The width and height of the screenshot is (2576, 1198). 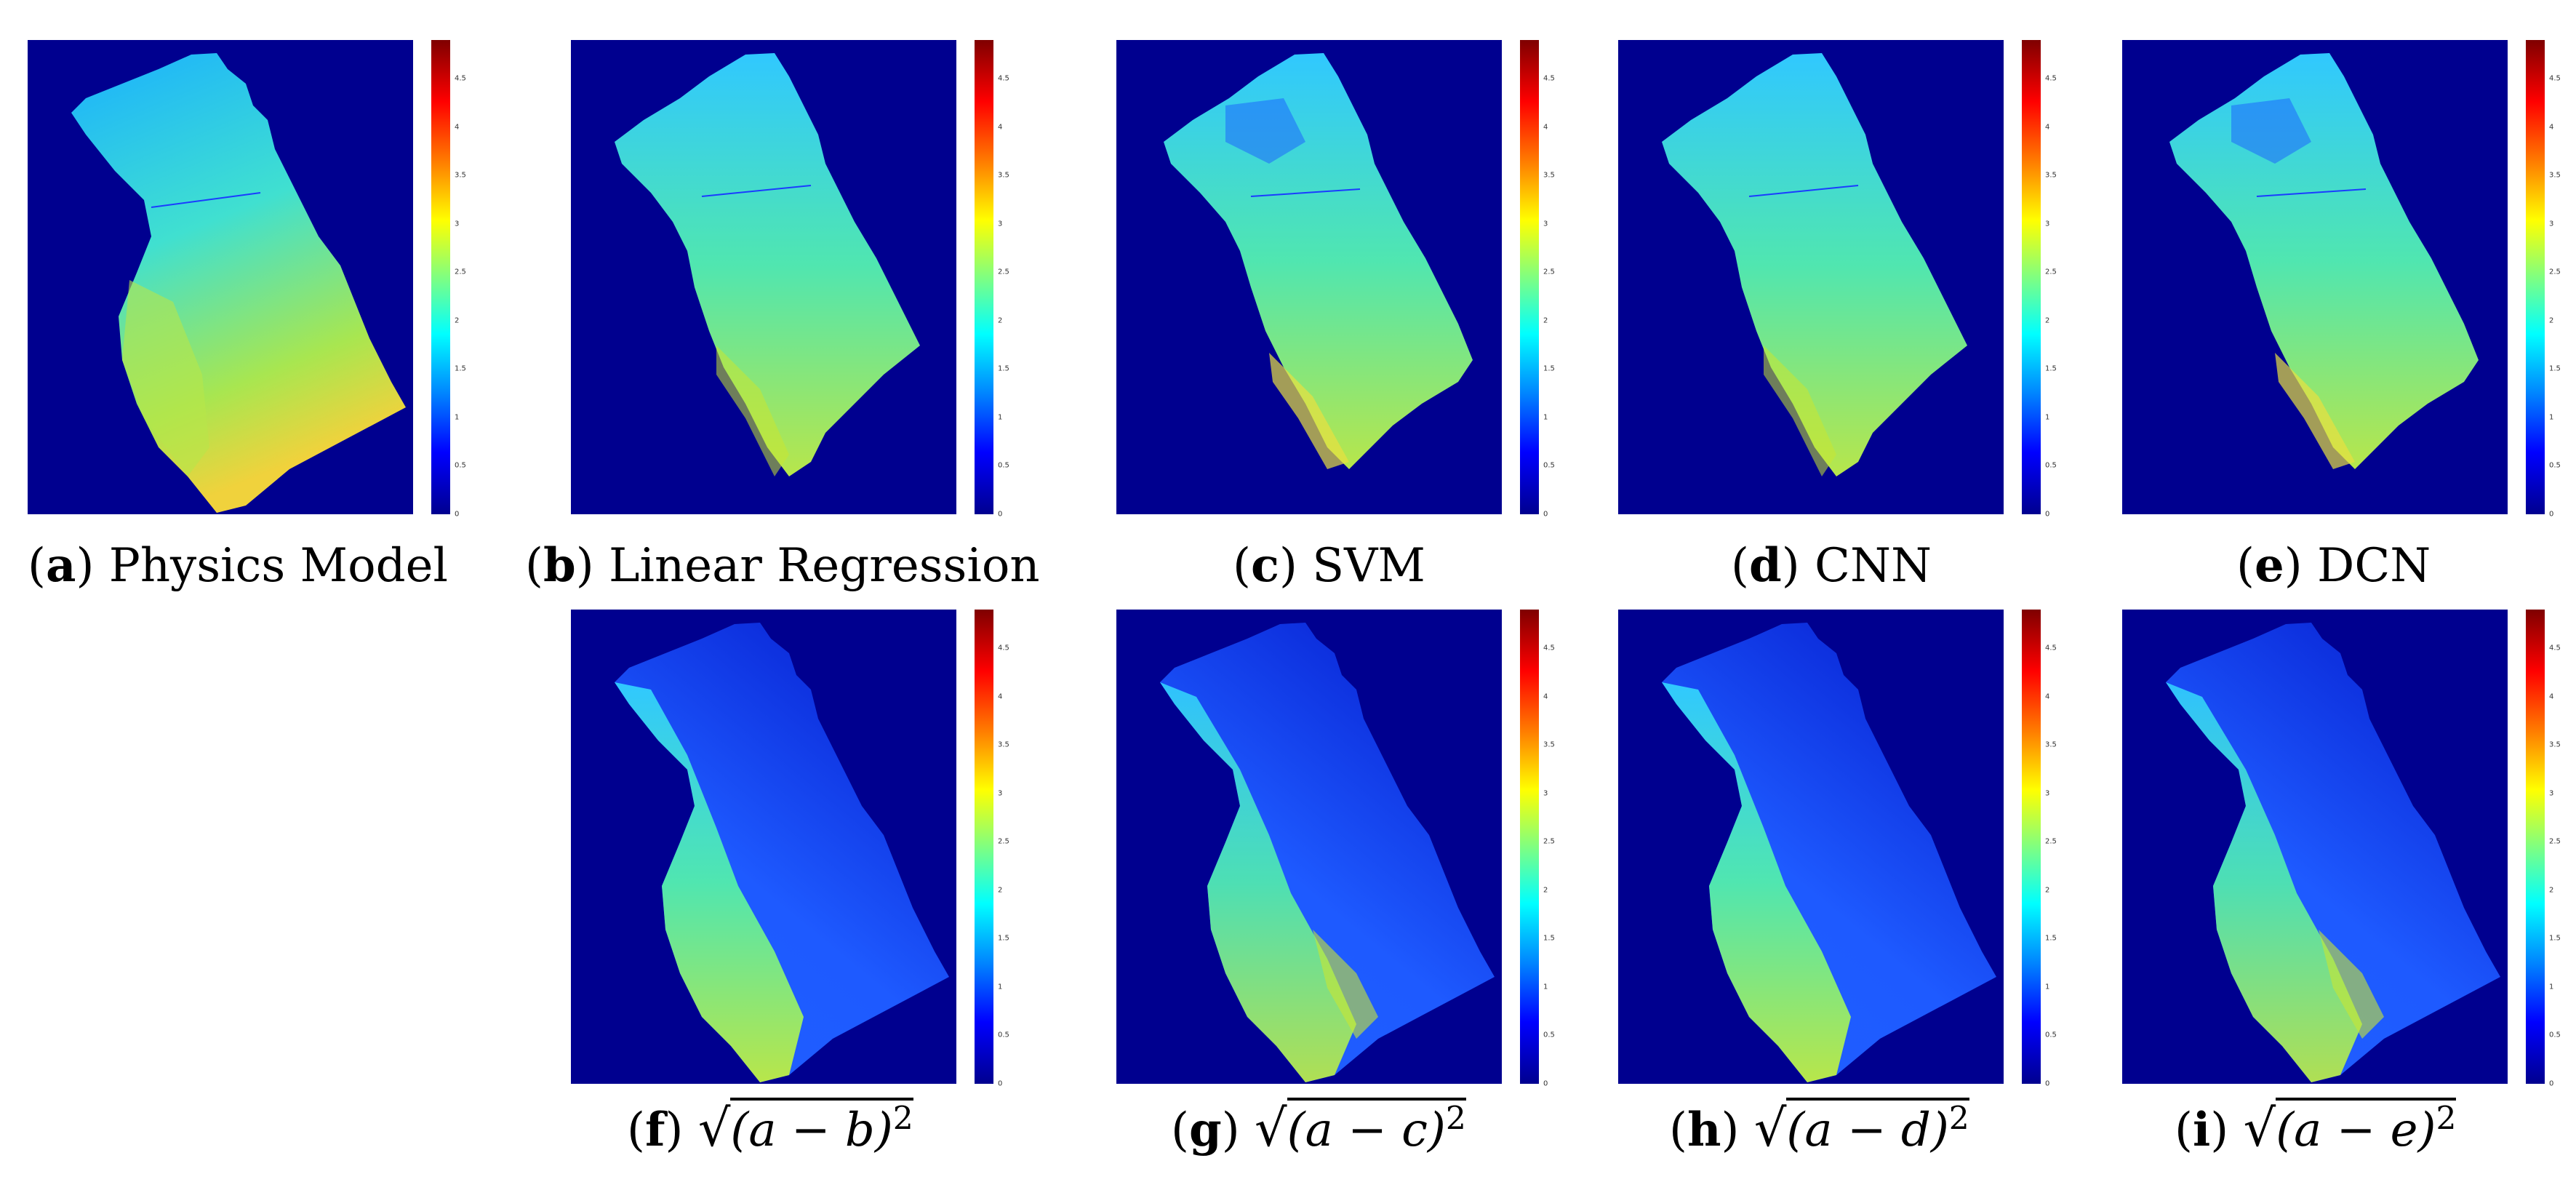 I want to click on panel-e: 4.5 4 3.5 3 2.5 2 1.5 1 0.5 0, so click(x=2344, y=287).